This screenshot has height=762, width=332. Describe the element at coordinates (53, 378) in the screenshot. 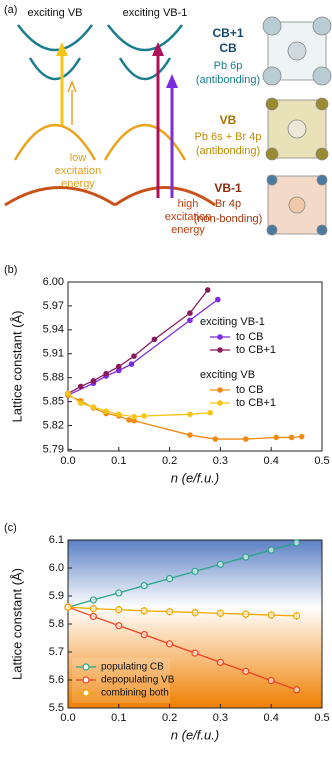

I see `y-tick-label: 5.88` at that location.